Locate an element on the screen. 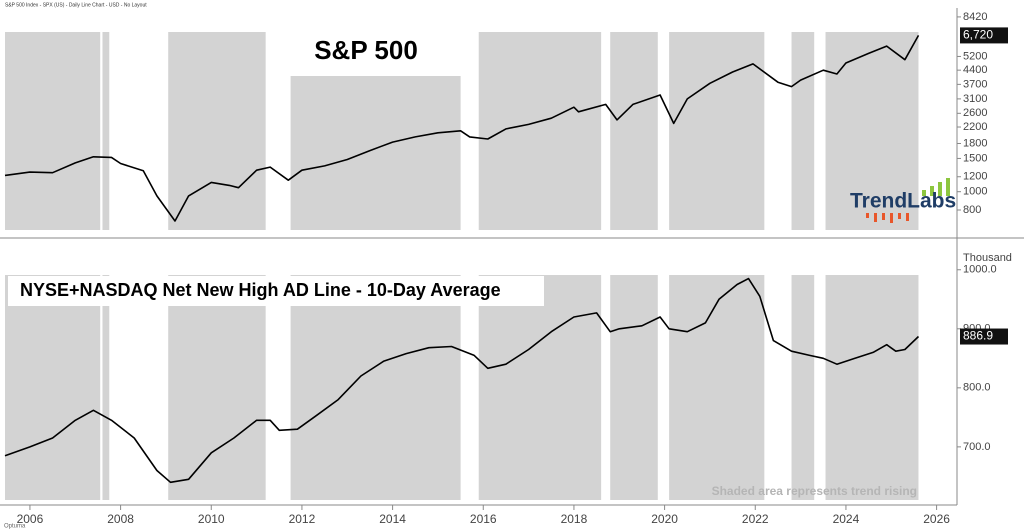 The height and width of the screenshot is (531, 1024). y-tick-label: 1200 is located at coordinates (975, 177).